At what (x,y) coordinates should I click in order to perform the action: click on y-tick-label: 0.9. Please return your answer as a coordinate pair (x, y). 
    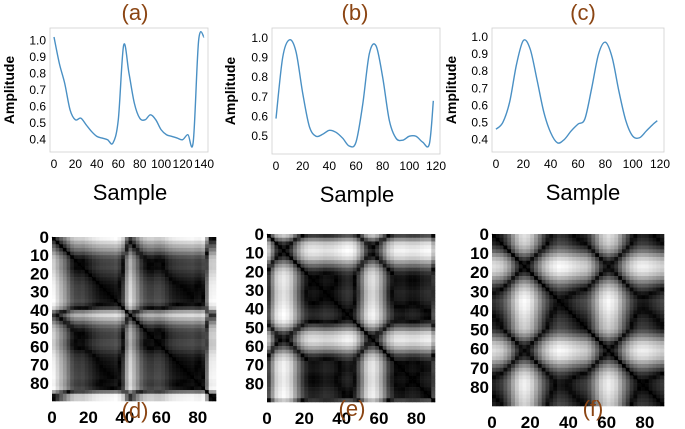
    Looking at the image, I should click on (37, 57).